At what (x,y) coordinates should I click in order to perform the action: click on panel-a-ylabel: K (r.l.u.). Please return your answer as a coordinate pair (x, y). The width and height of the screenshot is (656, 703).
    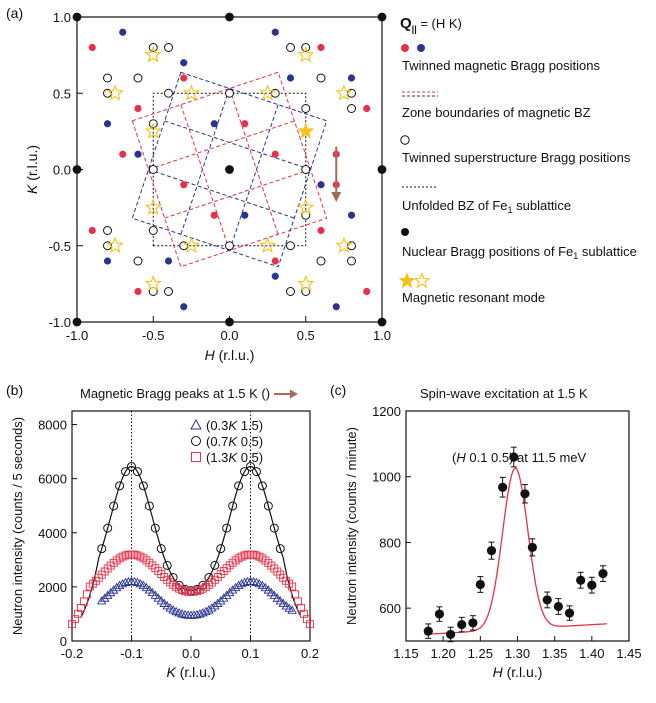
    Looking at the image, I should click on (32, 169).